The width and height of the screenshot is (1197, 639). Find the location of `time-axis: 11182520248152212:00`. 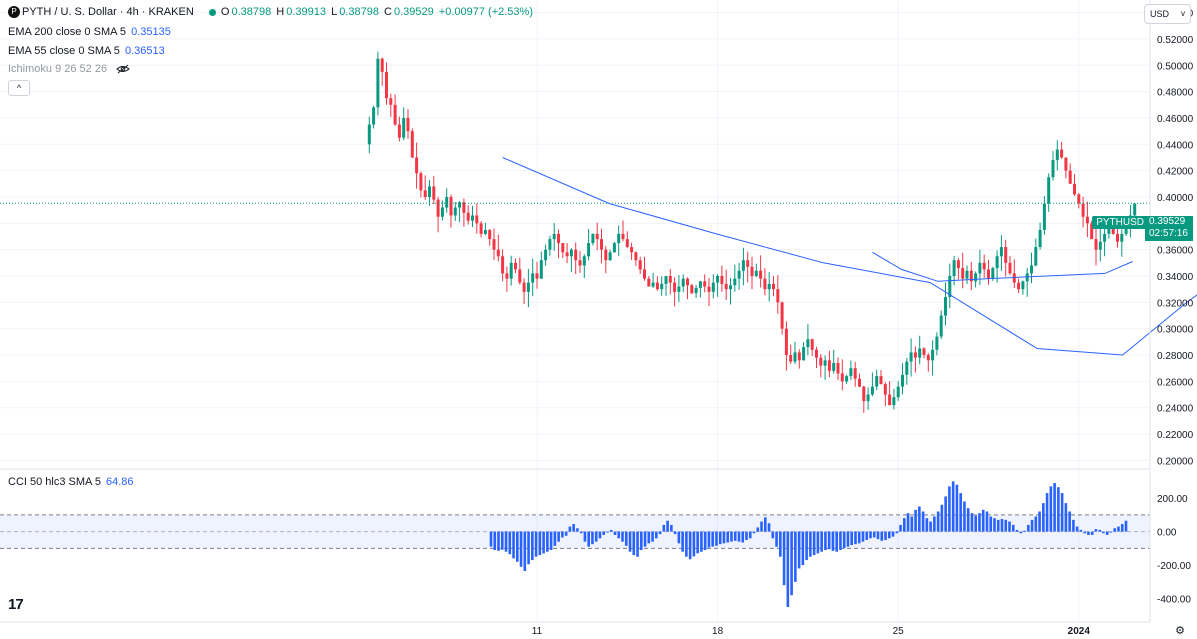

time-axis: 11182520248152212:00 is located at coordinates (864, 631).